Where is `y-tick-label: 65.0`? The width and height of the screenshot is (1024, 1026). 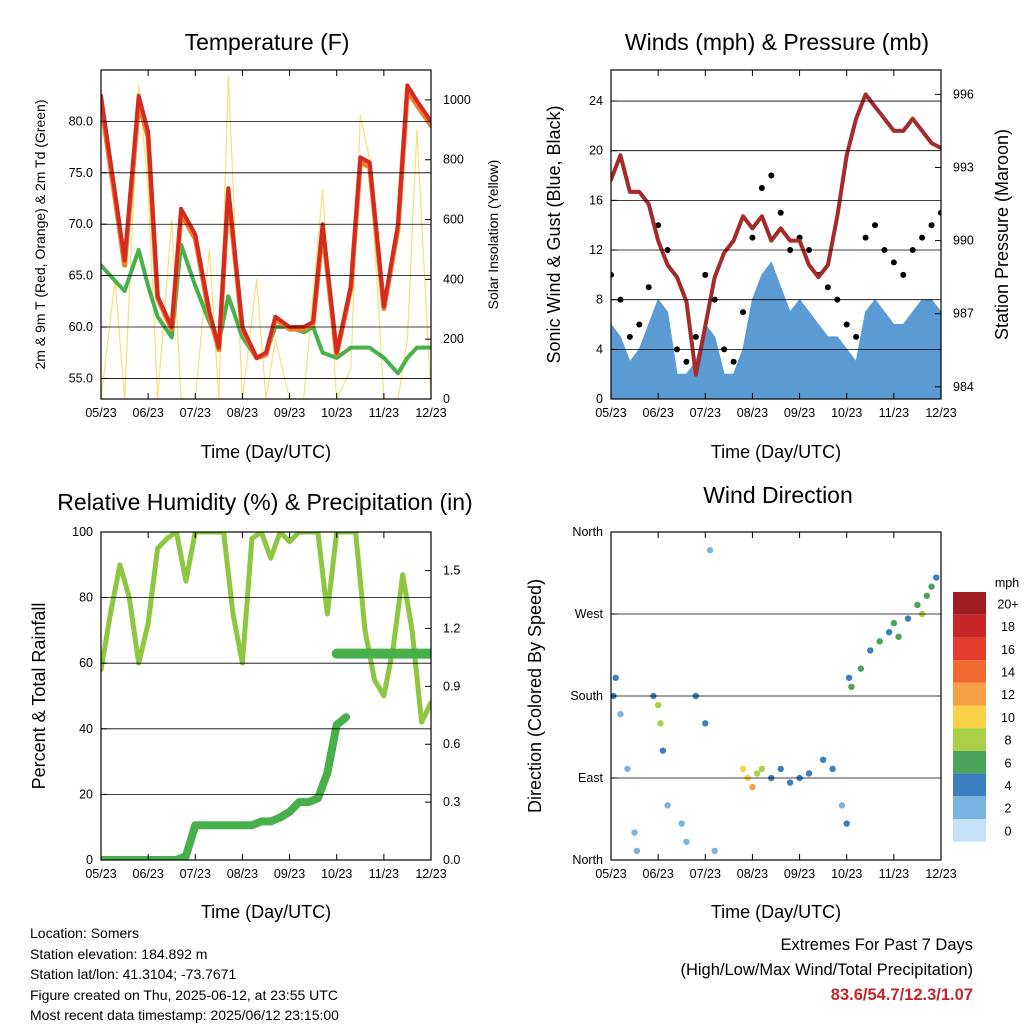
y-tick-label: 65.0 is located at coordinates (81, 276).